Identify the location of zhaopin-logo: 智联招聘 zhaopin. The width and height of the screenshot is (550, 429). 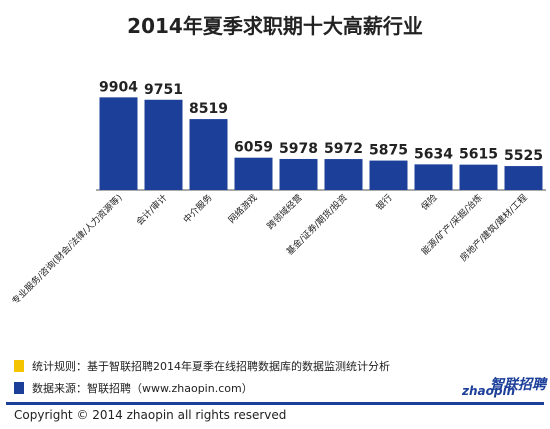
(504, 387).